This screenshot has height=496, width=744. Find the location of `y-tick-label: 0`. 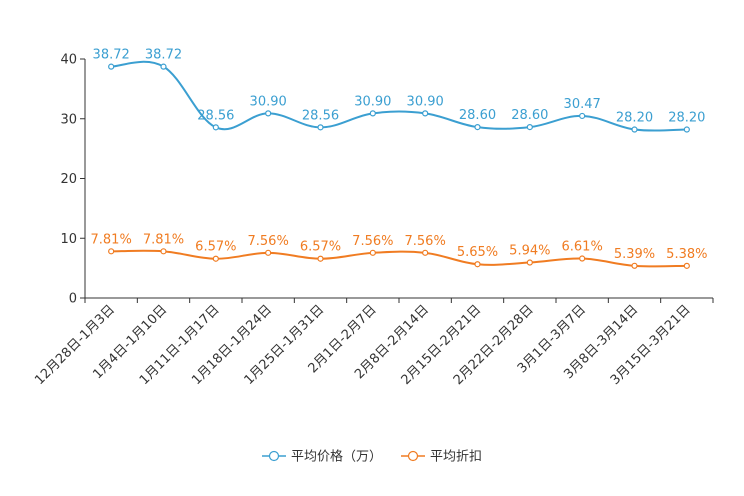

y-tick-label: 0 is located at coordinates (73, 299).